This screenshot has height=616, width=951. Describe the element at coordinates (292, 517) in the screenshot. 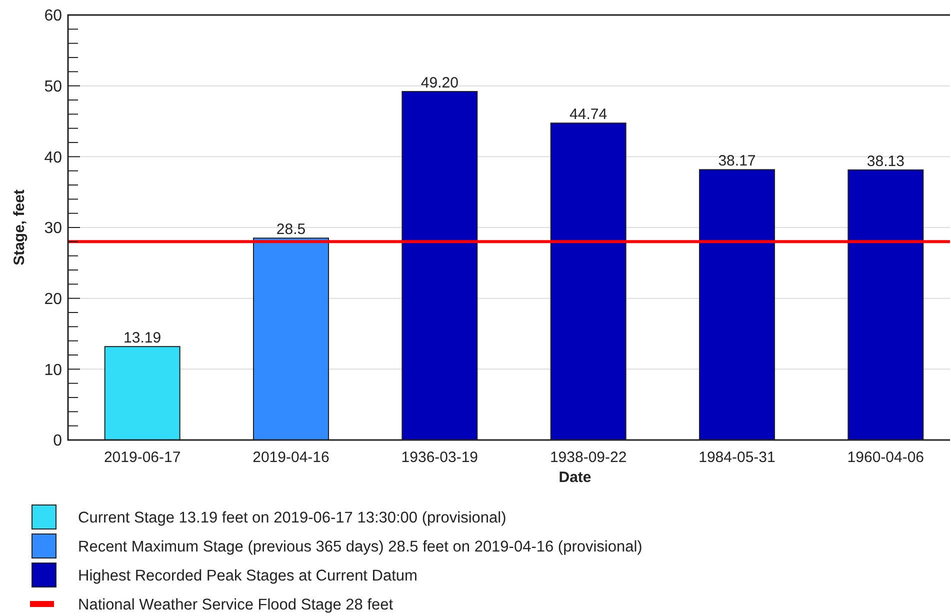

I see `legend-label: Current Stage 13.19 feet on 2019-06-17 13:30:00 (provisional)` at that location.